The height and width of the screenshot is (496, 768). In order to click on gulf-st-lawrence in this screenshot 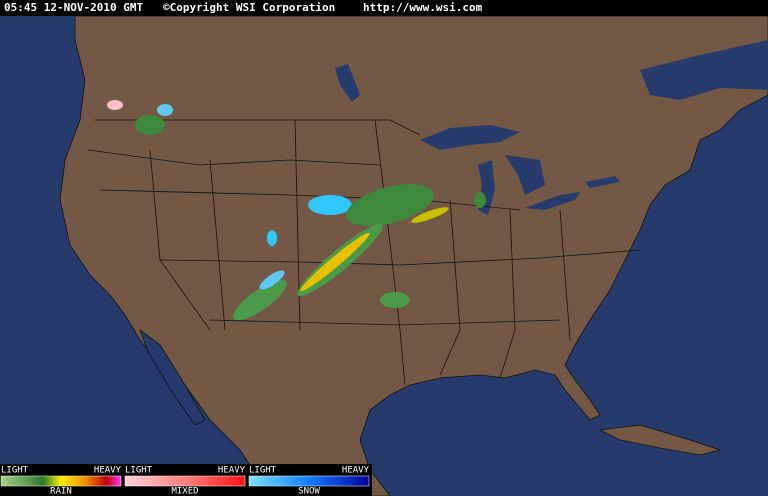, I will do `click(704, 70)`.